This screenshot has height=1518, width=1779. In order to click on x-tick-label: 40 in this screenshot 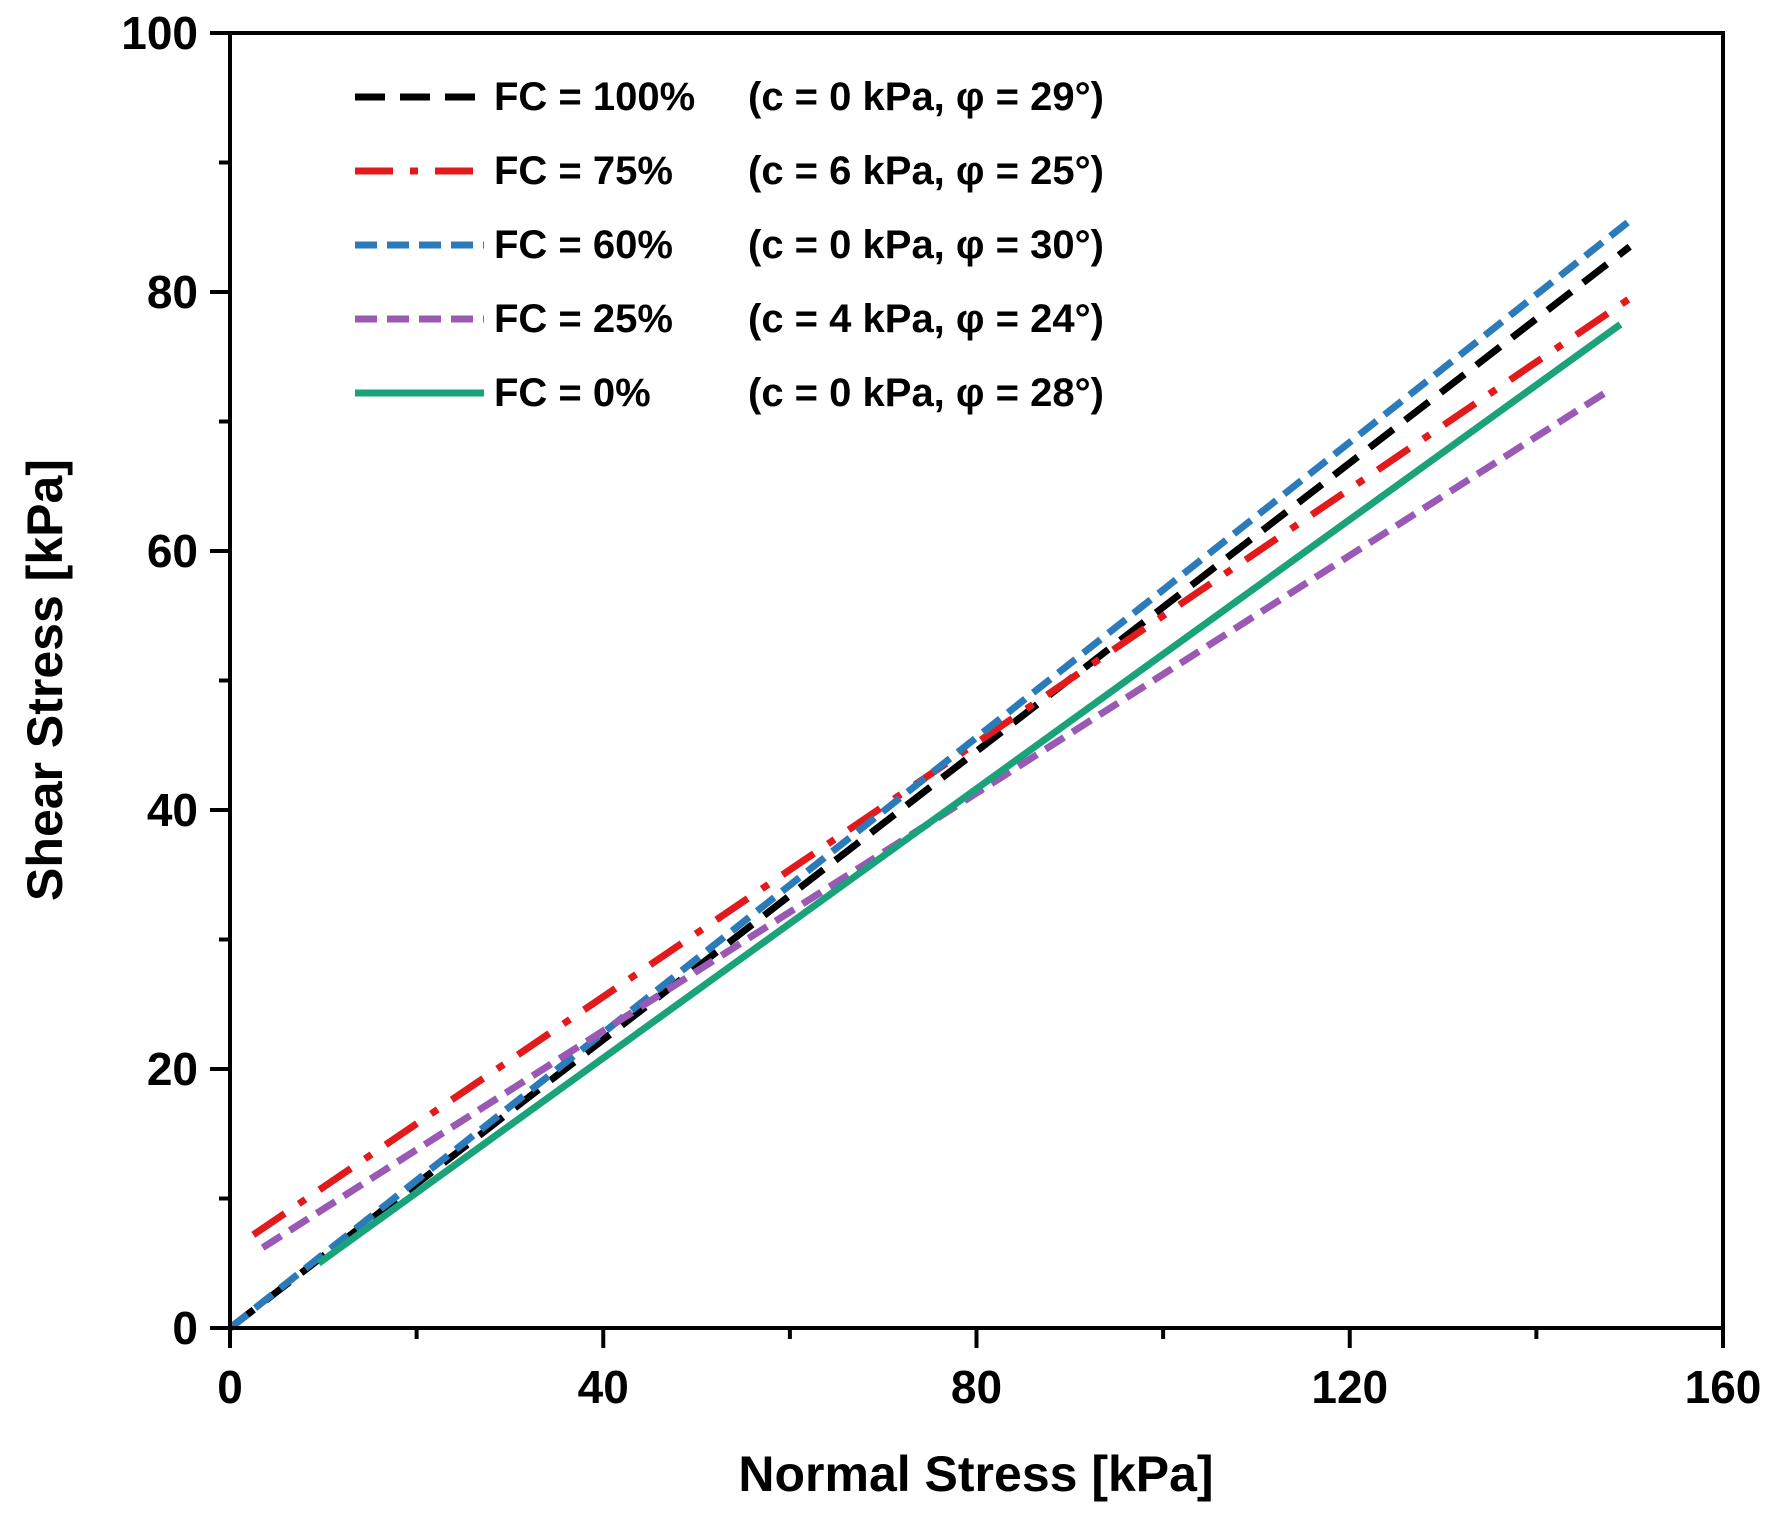, I will do `click(603, 1387)`.